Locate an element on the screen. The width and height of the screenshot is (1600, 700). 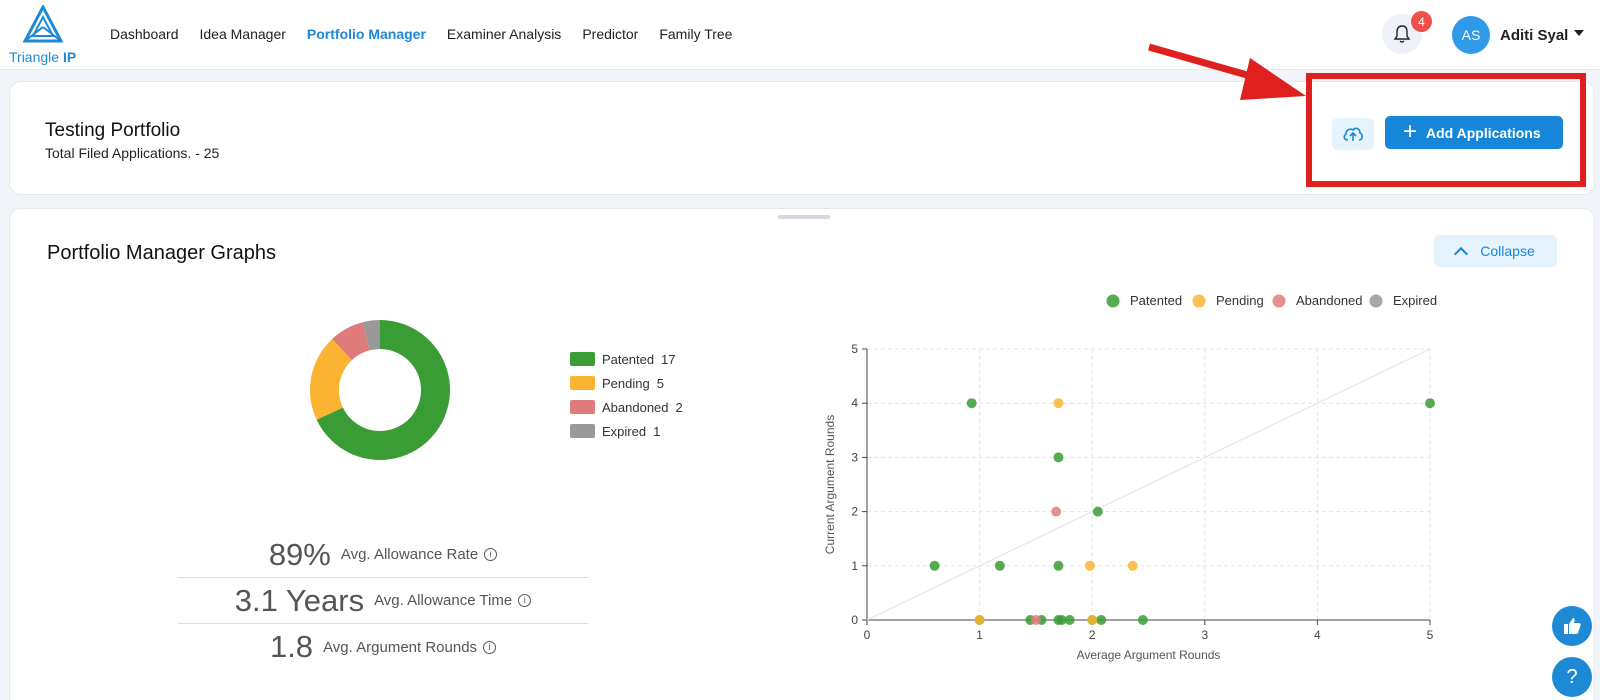
plus-icon: + is located at coordinates (1410, 131).